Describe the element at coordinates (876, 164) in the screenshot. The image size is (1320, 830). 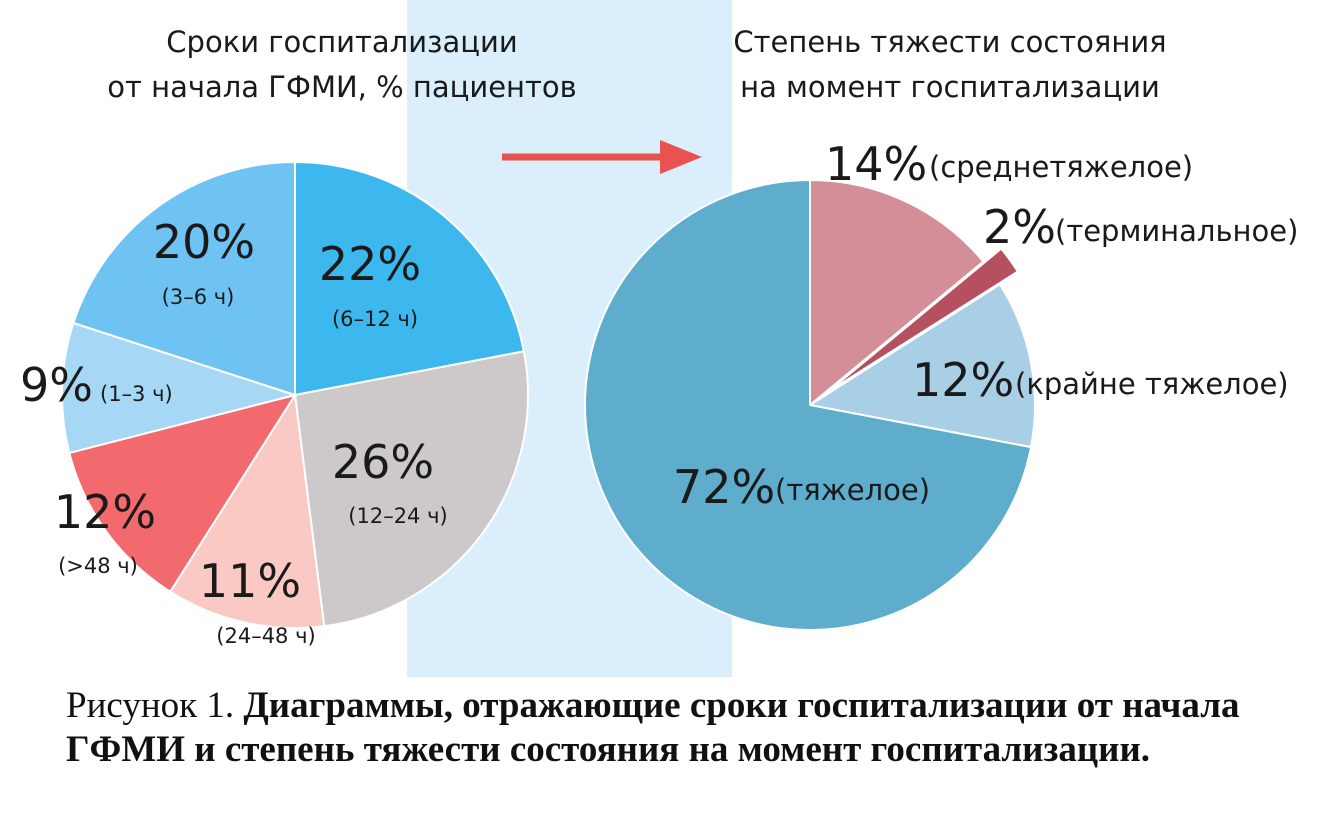
I see `chart-2-slice-0-pct-label: 14%` at that location.